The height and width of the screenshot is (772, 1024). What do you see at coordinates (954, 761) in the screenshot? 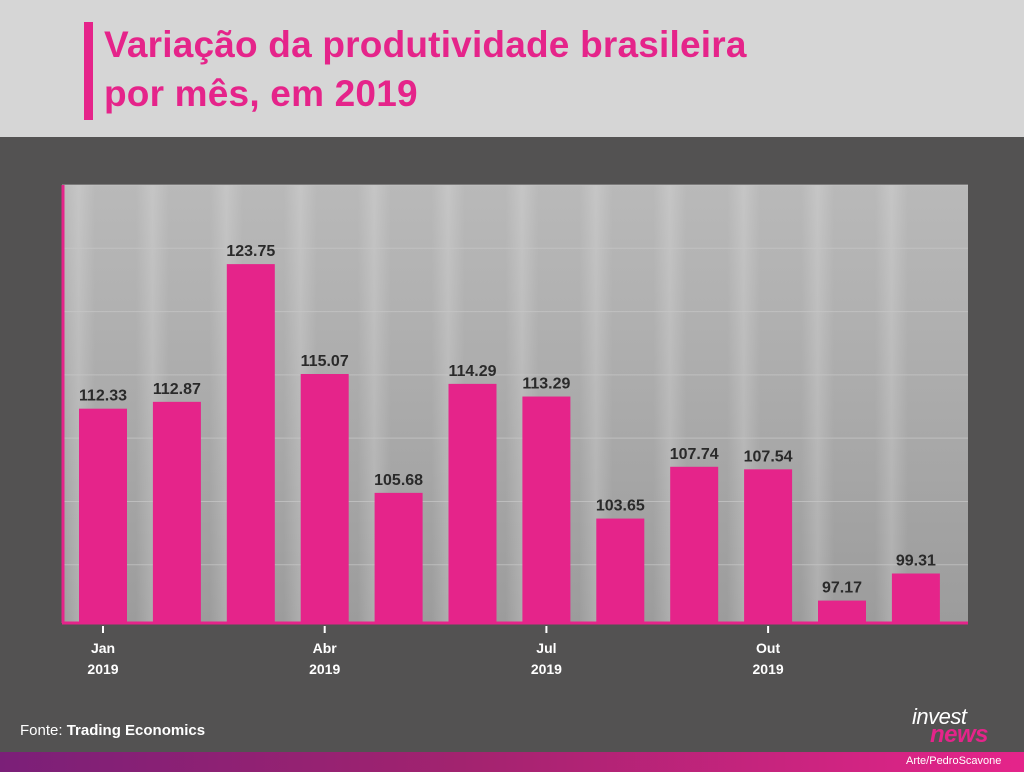
I see `art-credit: Arte/PedroScavone` at bounding box center [954, 761].